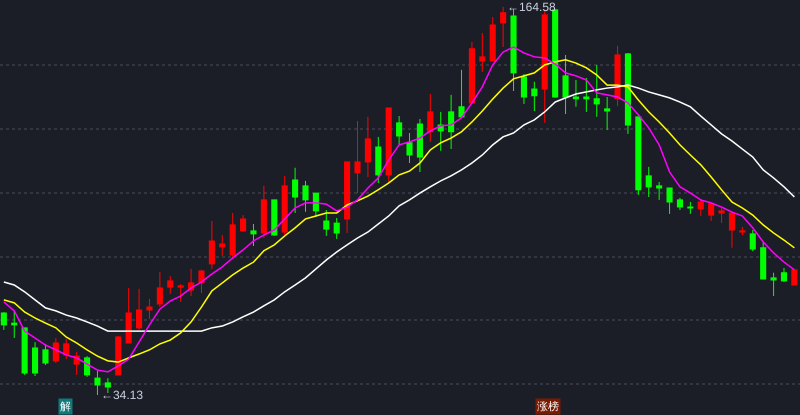  I want to click on annotation: 解, so click(65, 406).